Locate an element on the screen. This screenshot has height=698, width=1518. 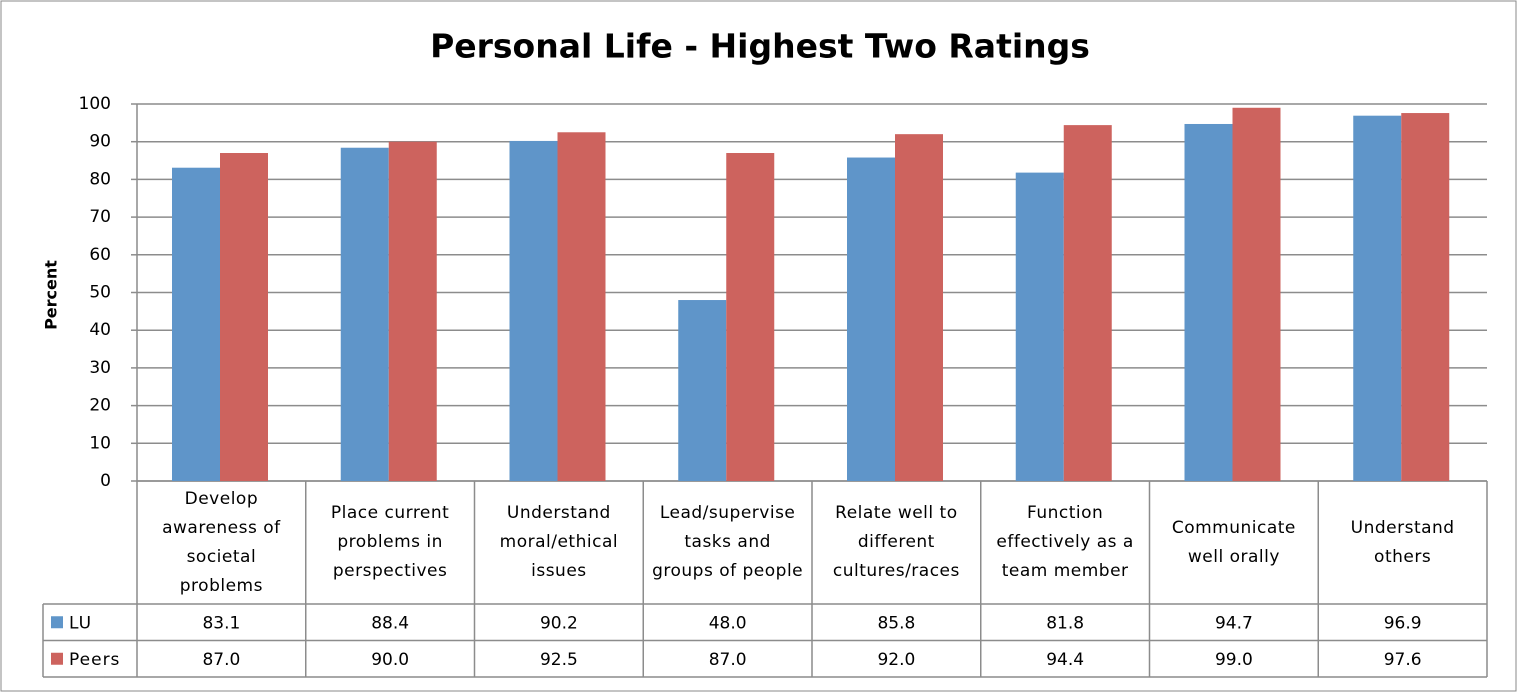
table-value: 85.8 is located at coordinates (896, 623).